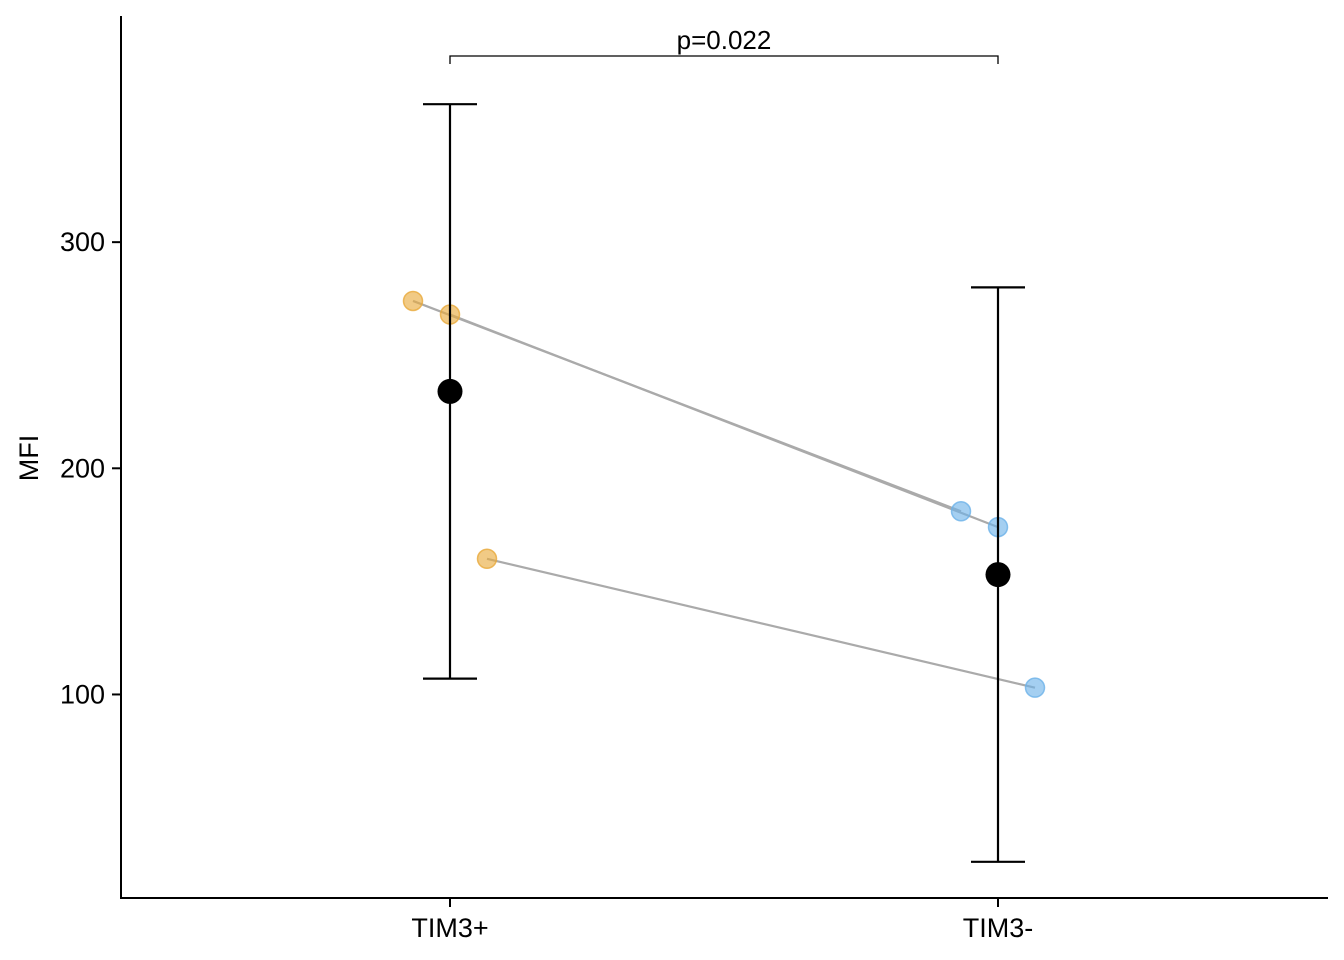 The height and width of the screenshot is (960, 1344). I want to click on y-axis-label: MFI, so click(29, 458).